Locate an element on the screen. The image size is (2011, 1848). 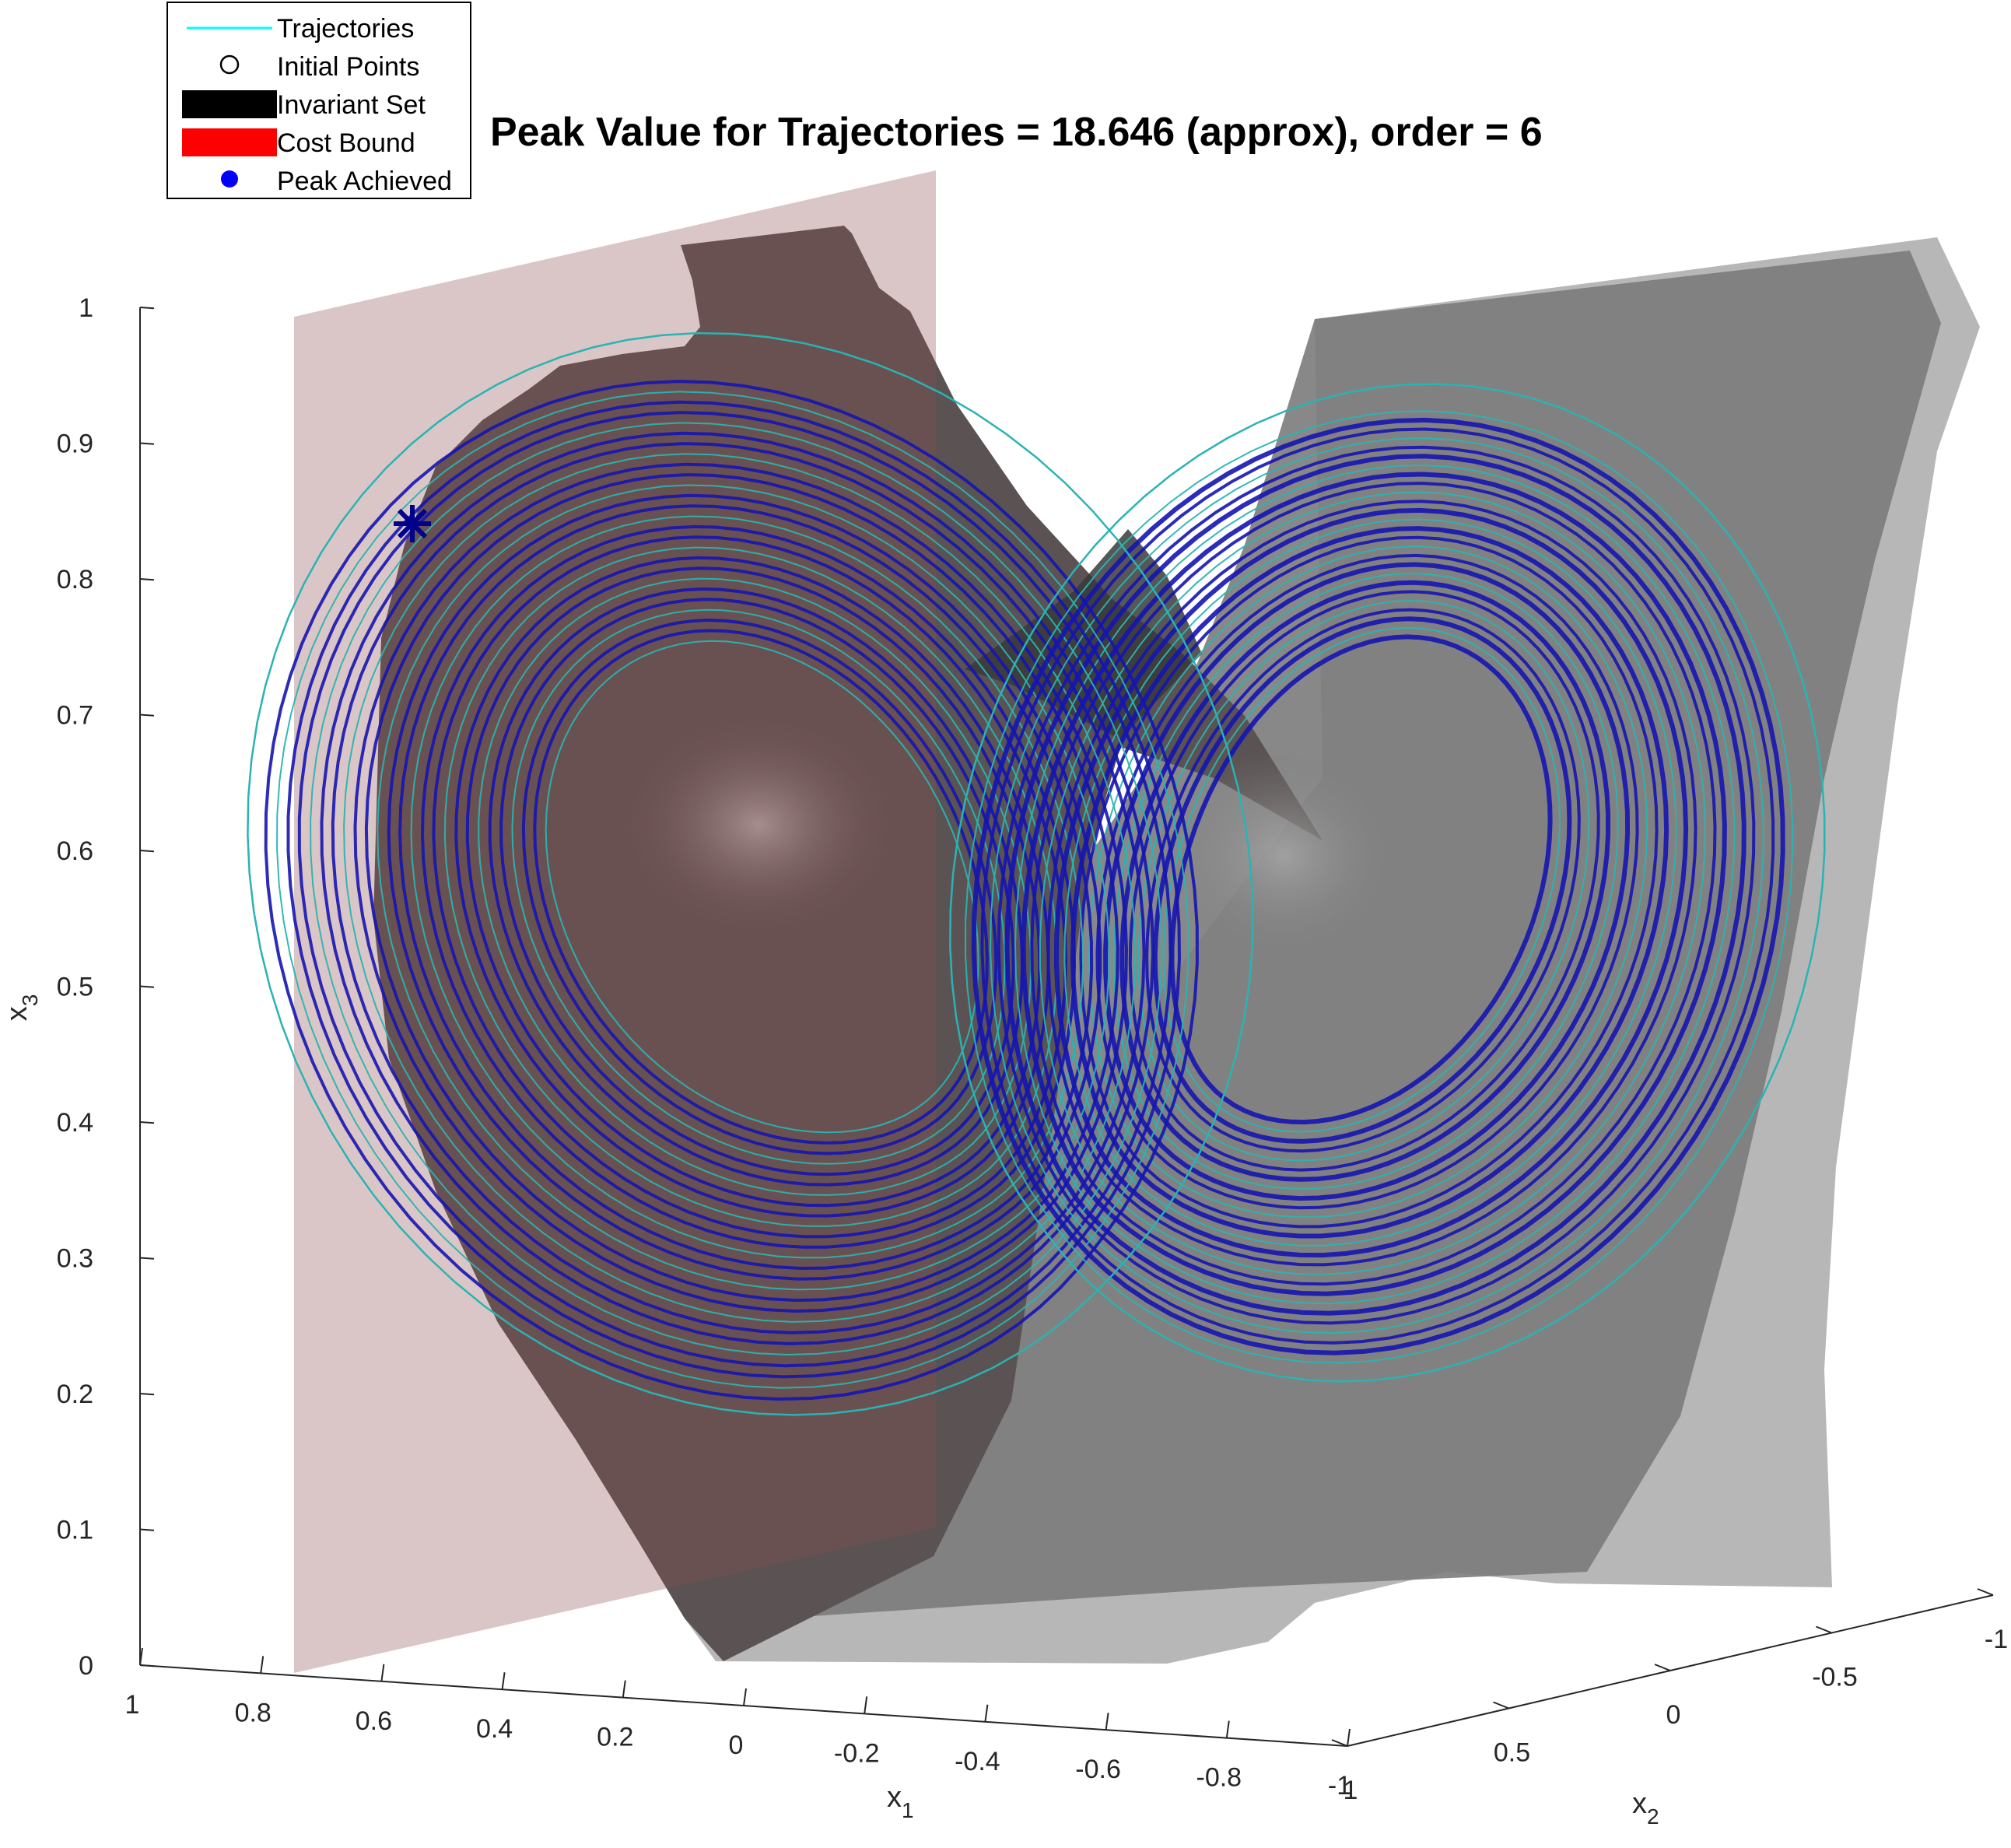
right-lobe-highlight is located at coordinates (1283, 856).